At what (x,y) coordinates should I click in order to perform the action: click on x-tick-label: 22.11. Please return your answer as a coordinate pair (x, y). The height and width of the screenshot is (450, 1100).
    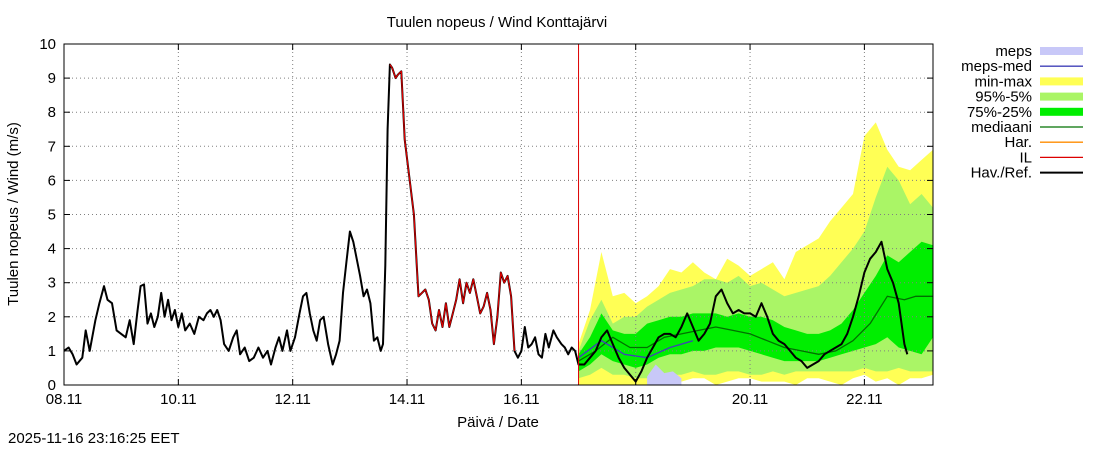
    Looking at the image, I should click on (864, 399).